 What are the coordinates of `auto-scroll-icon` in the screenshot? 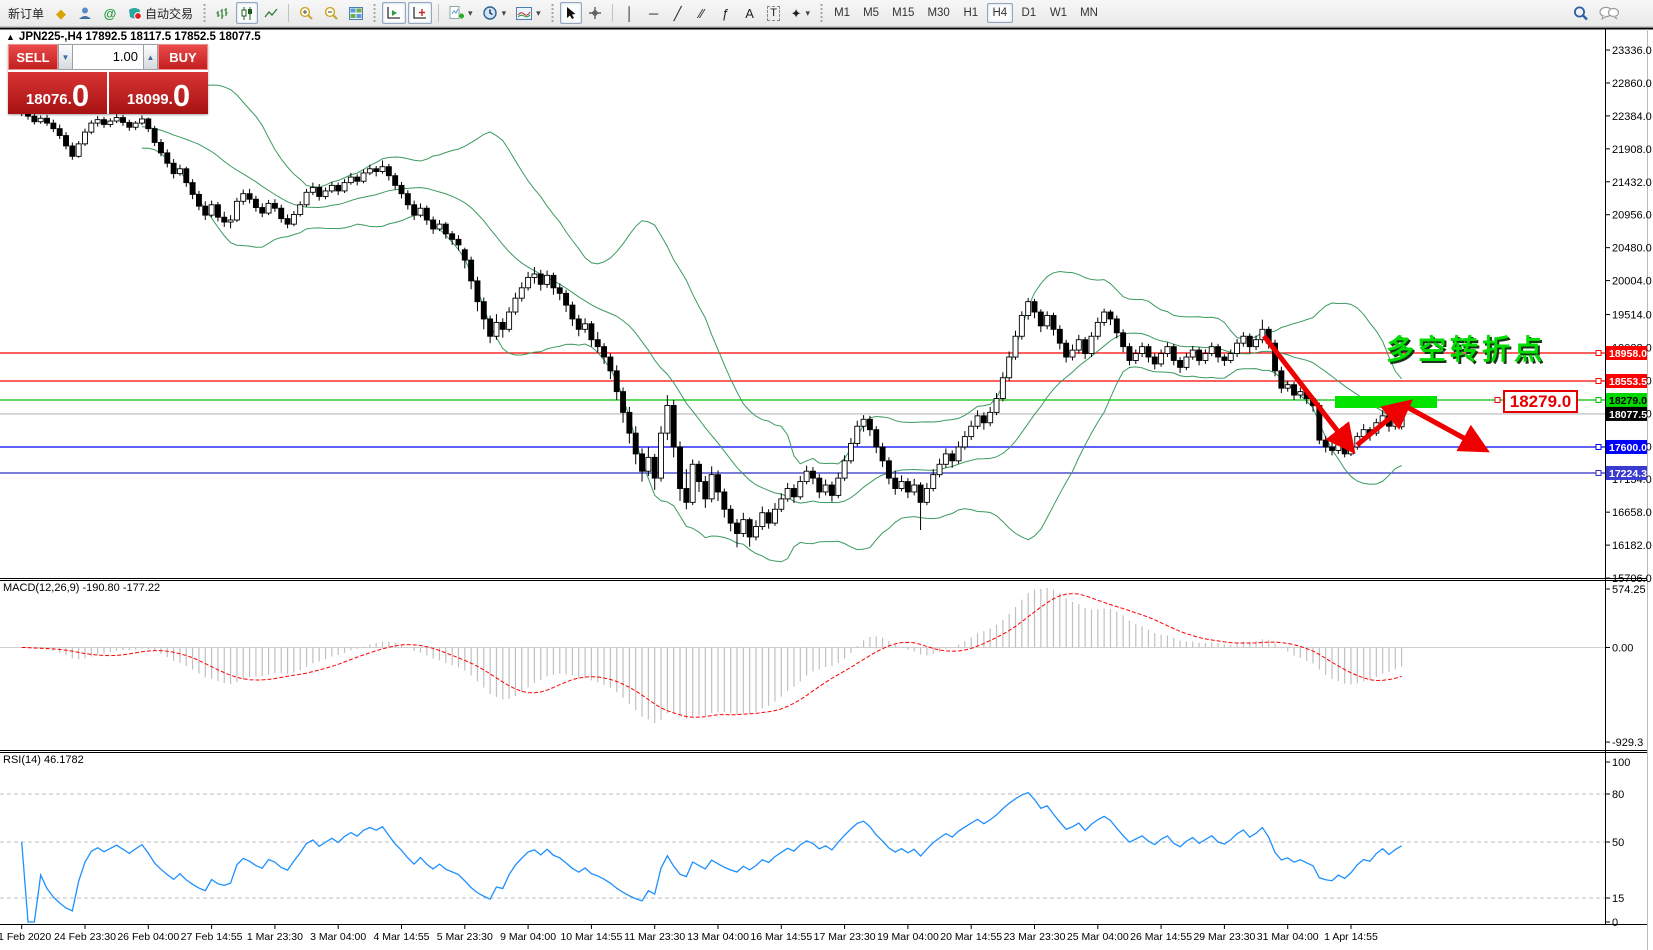 It's located at (394, 13).